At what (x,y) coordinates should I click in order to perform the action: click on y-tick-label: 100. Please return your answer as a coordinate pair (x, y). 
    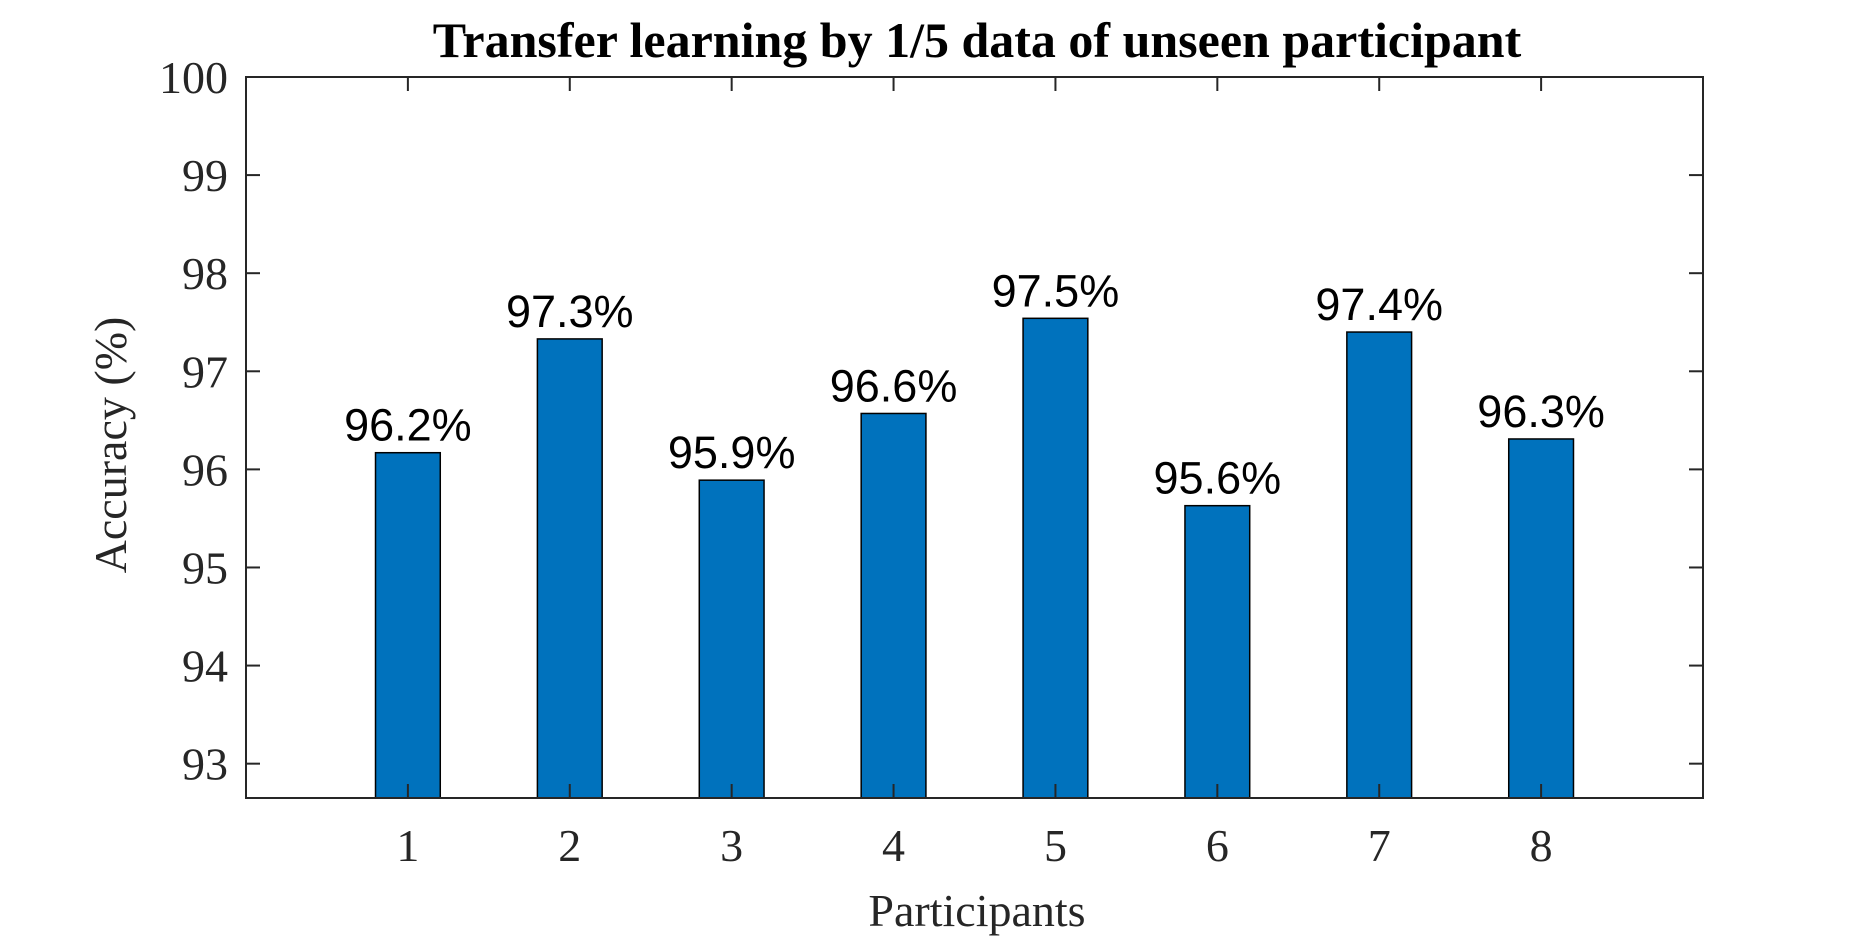
    Looking at the image, I should click on (193, 77).